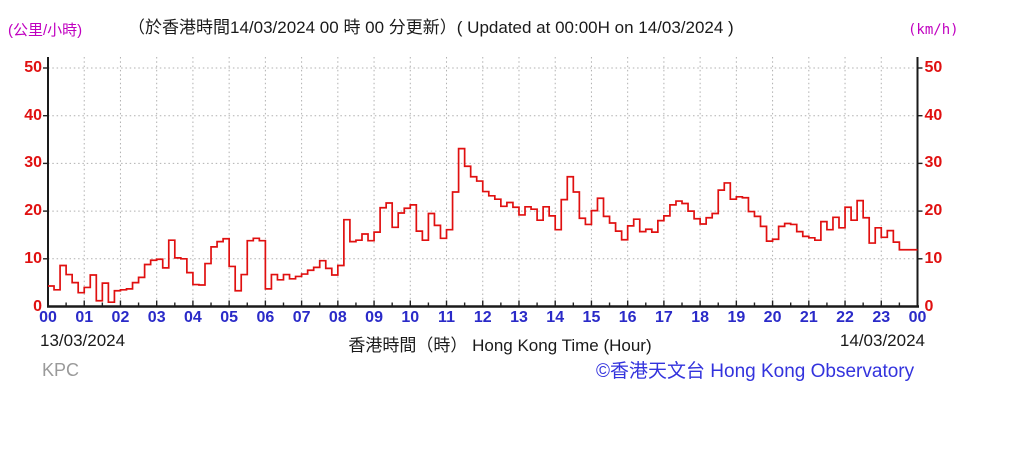 This screenshot has width=1014, height=455. I want to click on y-unit-label-left: (公里/小時), so click(45, 30).